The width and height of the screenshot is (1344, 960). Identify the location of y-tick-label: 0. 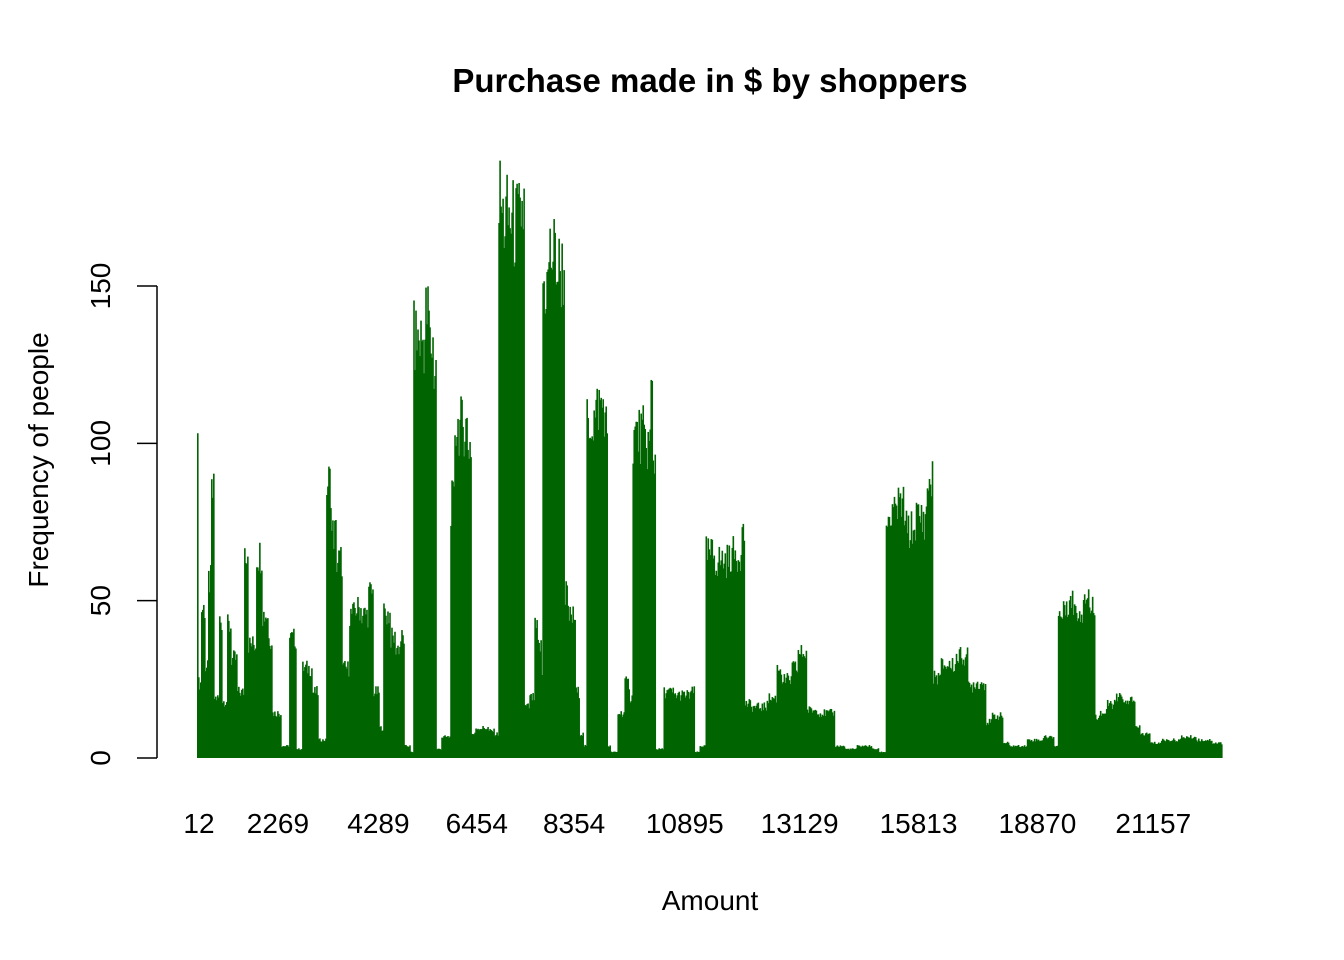
(100, 758).